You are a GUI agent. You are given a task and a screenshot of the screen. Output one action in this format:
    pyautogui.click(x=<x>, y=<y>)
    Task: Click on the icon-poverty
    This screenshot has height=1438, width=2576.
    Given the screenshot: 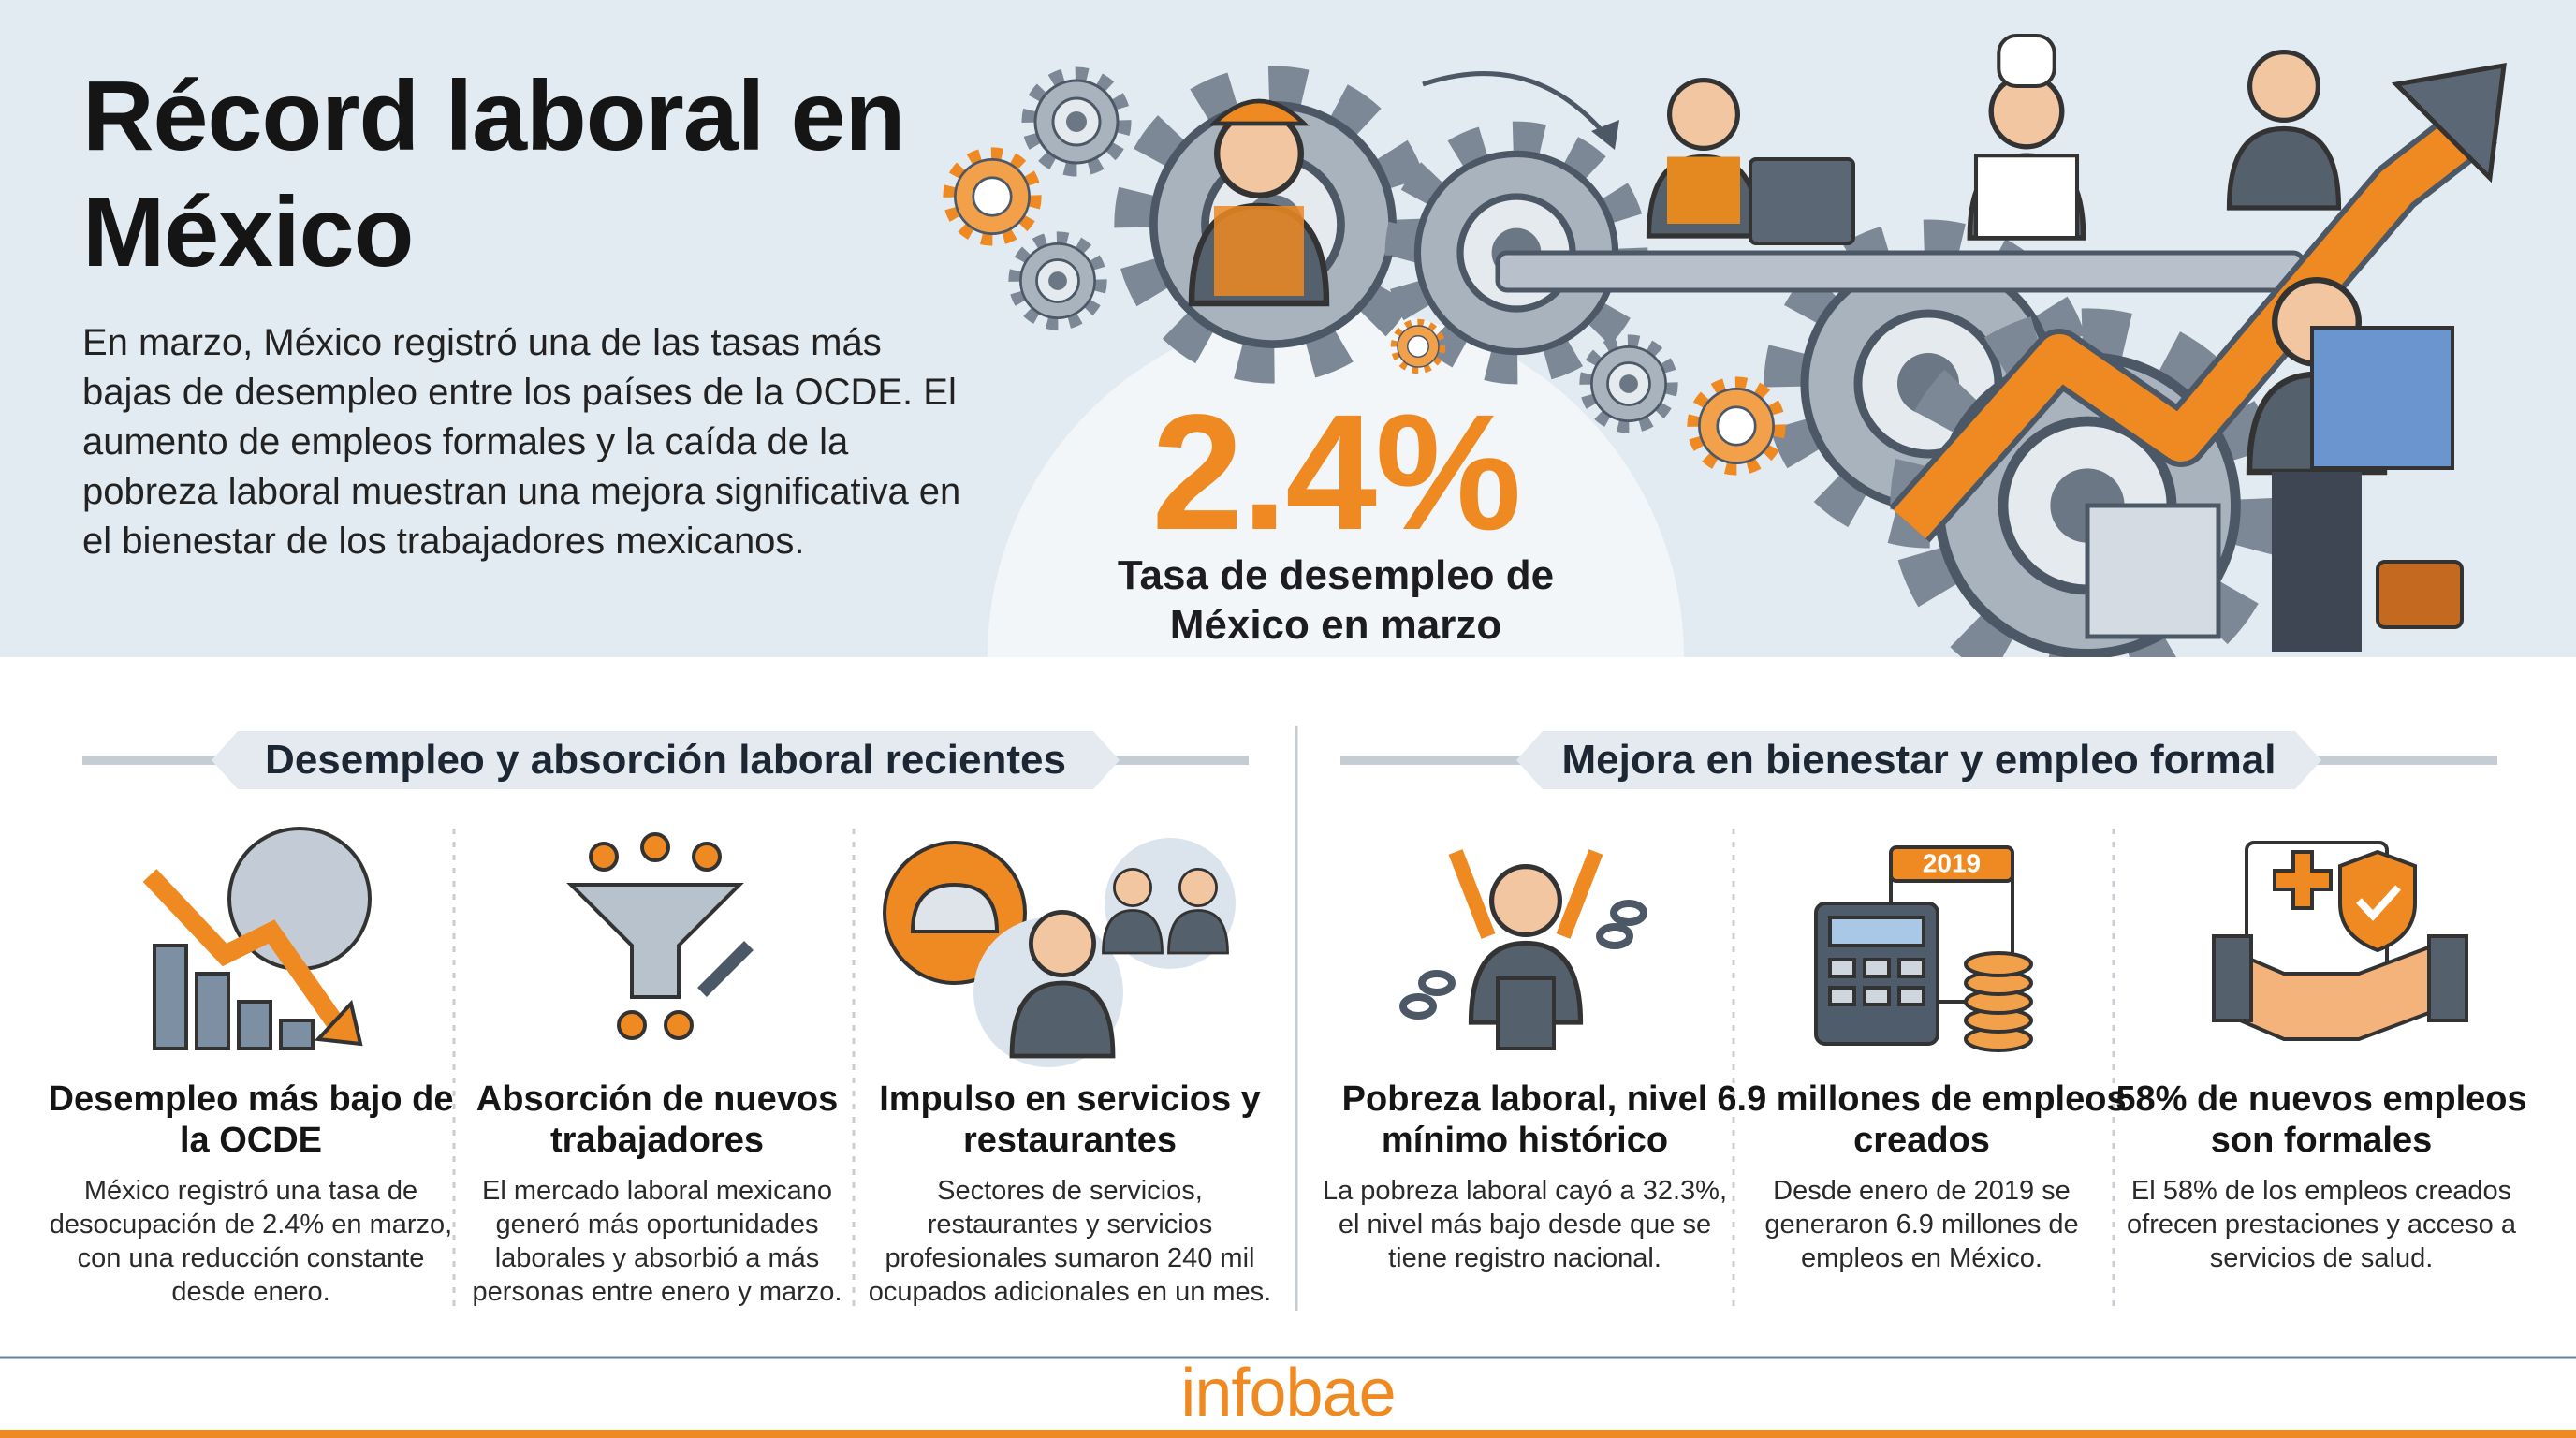 What is the action you would take?
    pyautogui.click(x=1523, y=949)
    